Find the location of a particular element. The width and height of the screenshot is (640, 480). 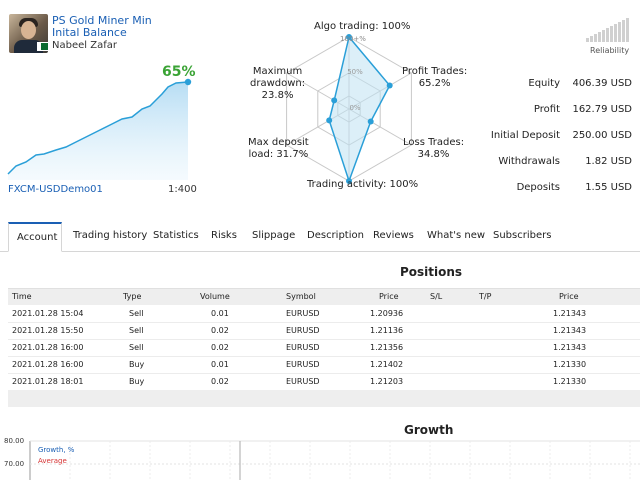

stat-value: 406.39 USD is located at coordinates (602, 83).